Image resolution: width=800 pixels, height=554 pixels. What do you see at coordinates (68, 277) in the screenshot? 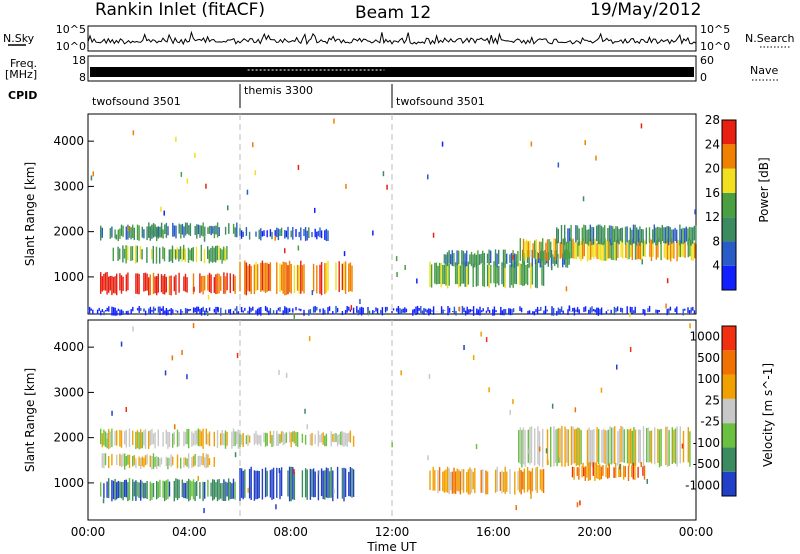
I see `y-tick-label: 1000` at bounding box center [68, 277].